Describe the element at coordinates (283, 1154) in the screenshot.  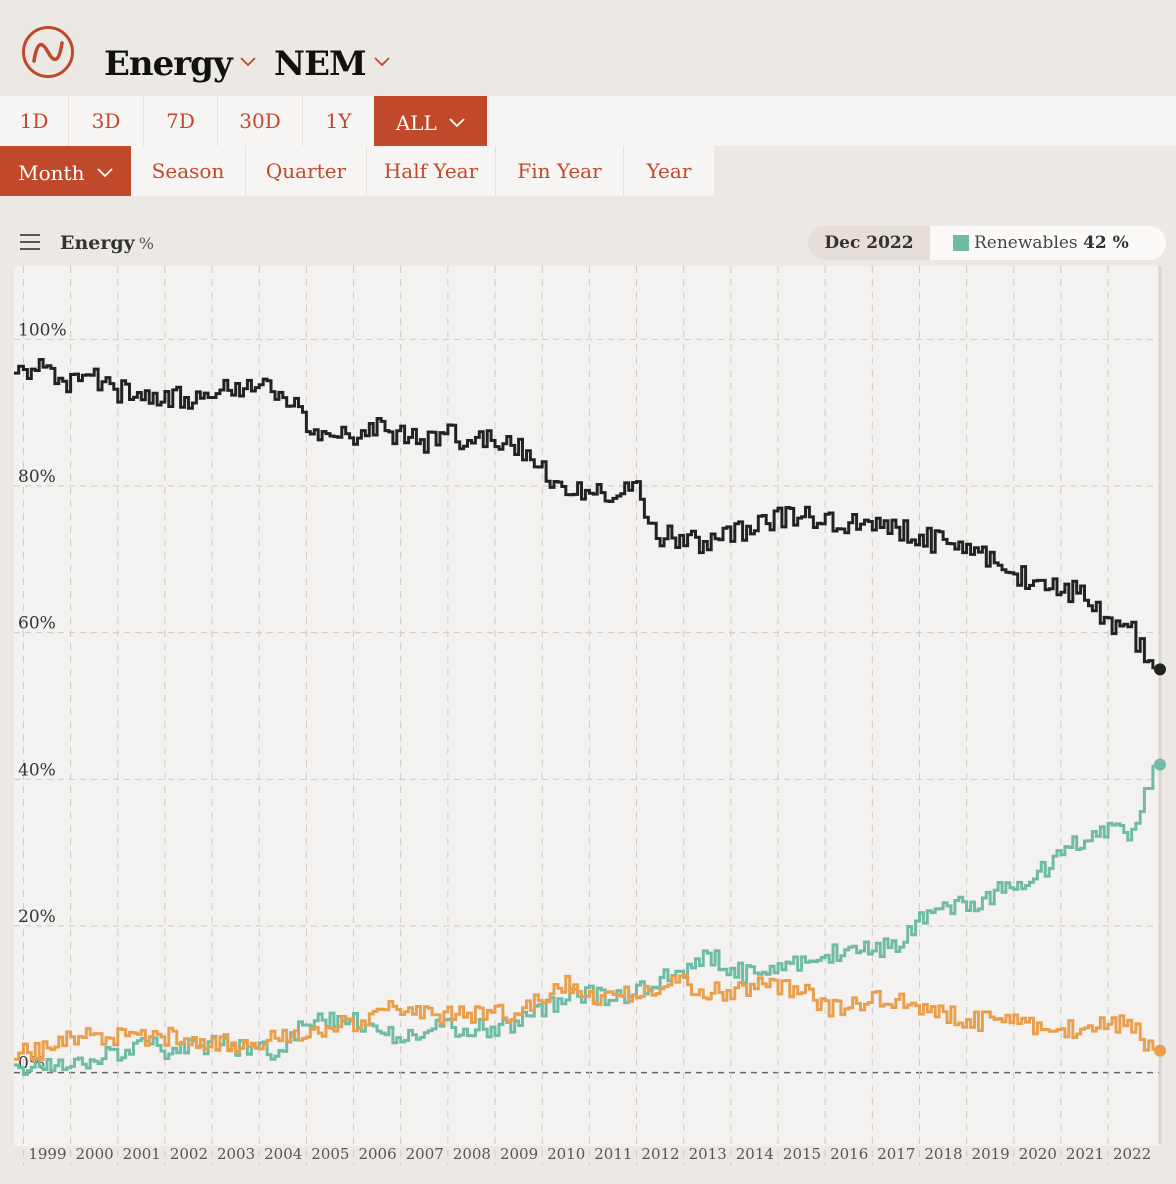
I see `x-tick-label: 2004` at that location.